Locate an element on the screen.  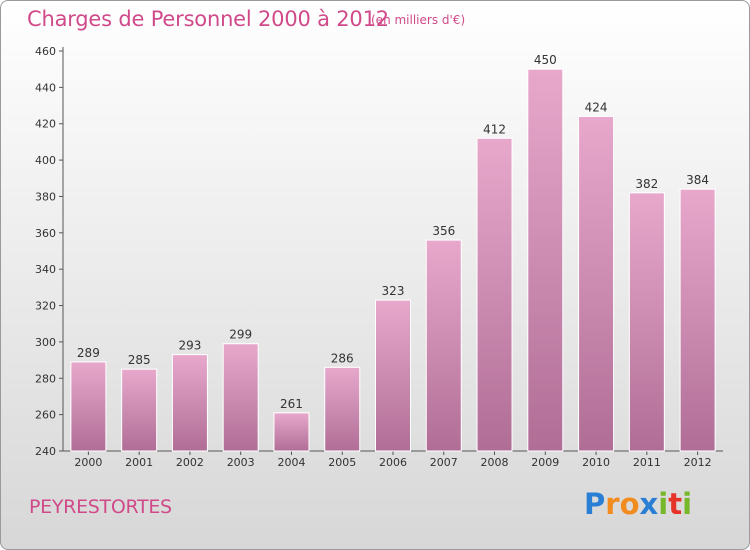
data-label: 289 is located at coordinates (88, 353).